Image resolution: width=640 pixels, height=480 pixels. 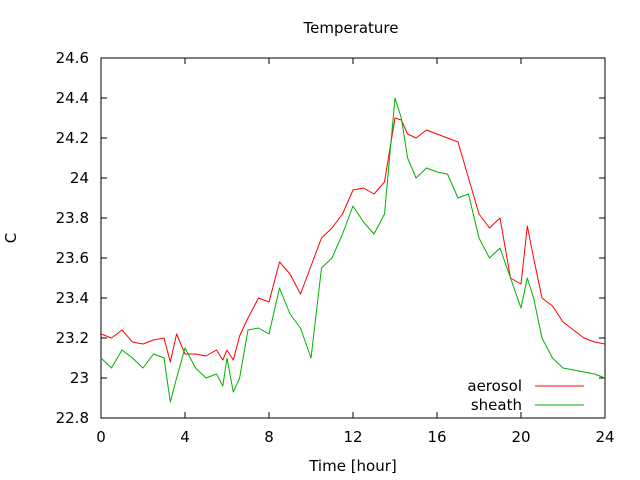 What do you see at coordinates (72, 58) in the screenshot?
I see `y-tick-label: 24.6` at bounding box center [72, 58].